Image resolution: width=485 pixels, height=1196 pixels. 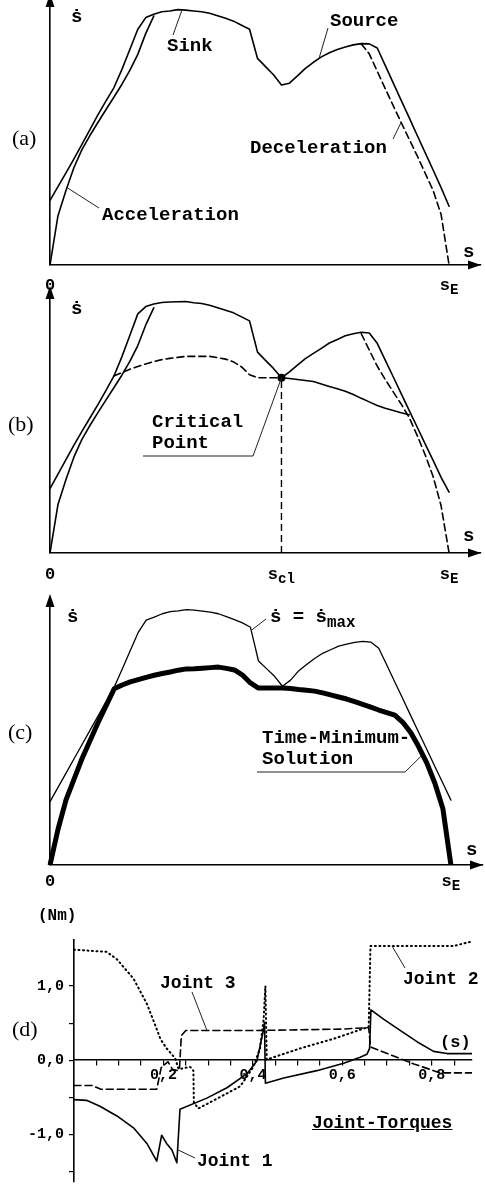 I want to click on series-label: ṡ = ṡ$_{max}$, so click(x=313, y=619).